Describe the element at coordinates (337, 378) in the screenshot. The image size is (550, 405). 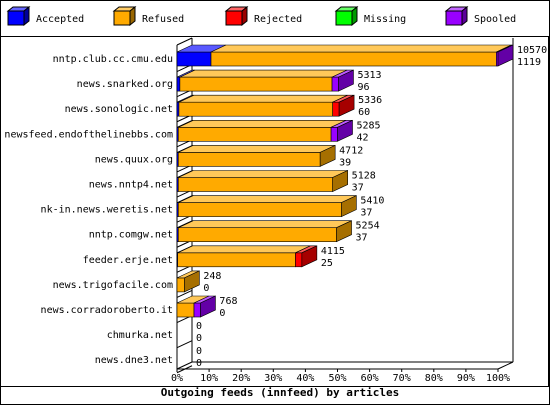
I see `x-tick-label: 50%` at that location.